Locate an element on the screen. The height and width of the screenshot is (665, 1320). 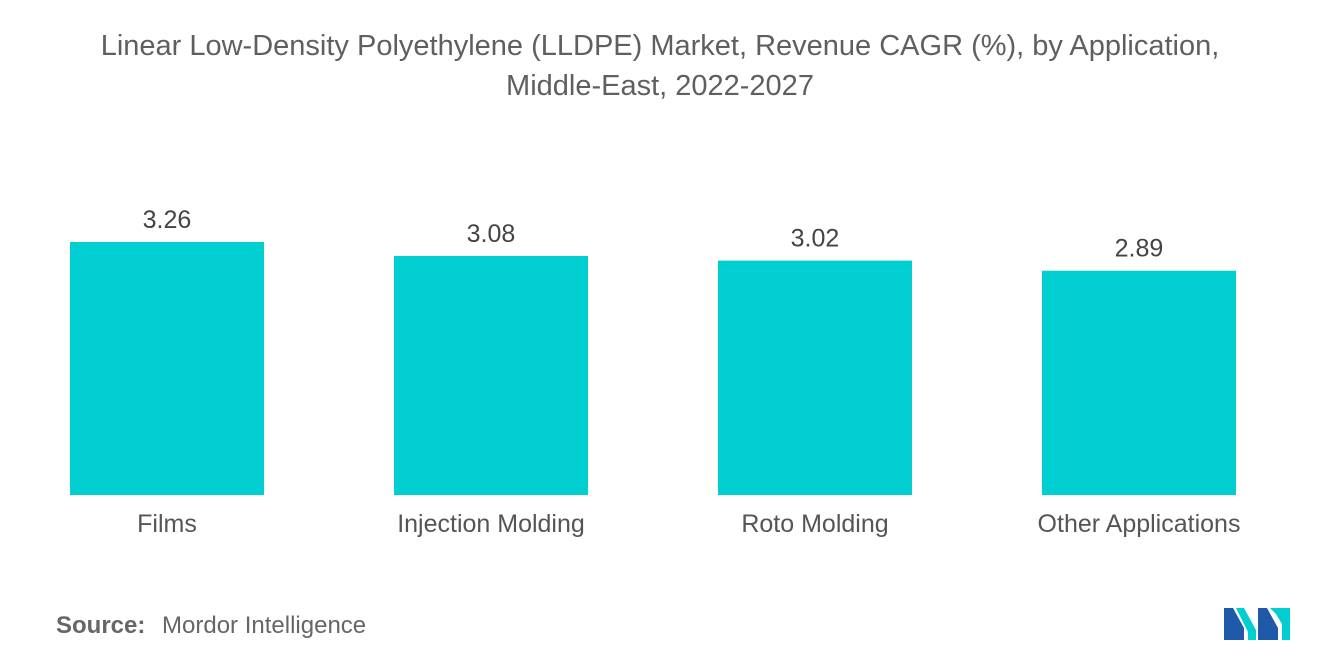
bar-injection-molding is located at coordinates (491, 375).